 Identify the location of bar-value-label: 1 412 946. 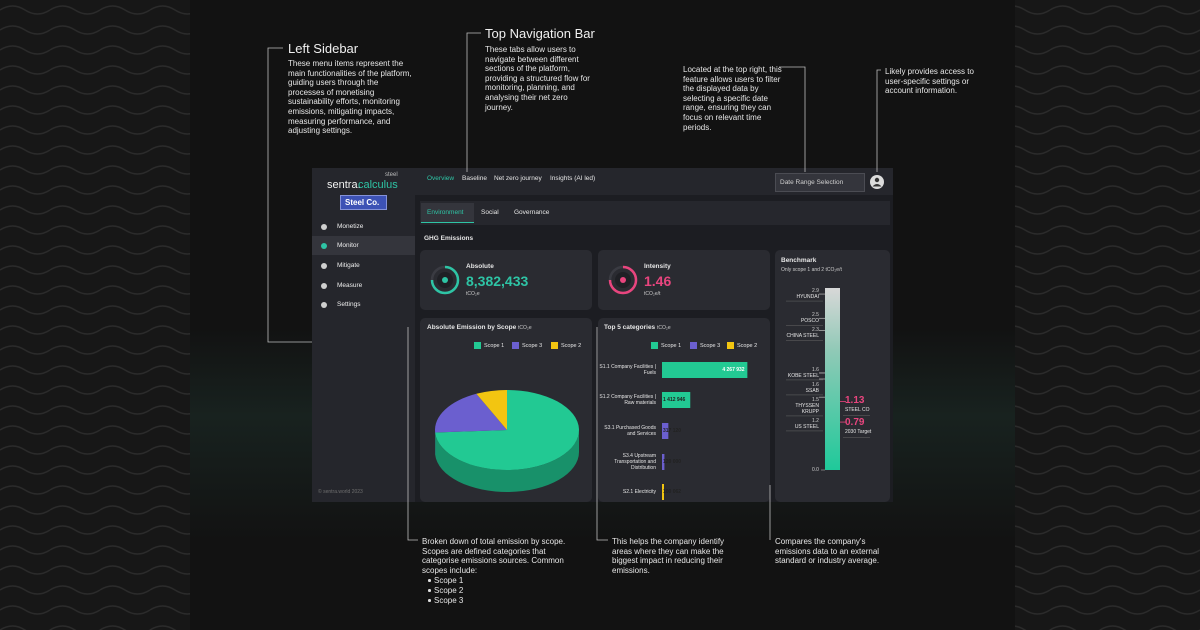
(674, 400).